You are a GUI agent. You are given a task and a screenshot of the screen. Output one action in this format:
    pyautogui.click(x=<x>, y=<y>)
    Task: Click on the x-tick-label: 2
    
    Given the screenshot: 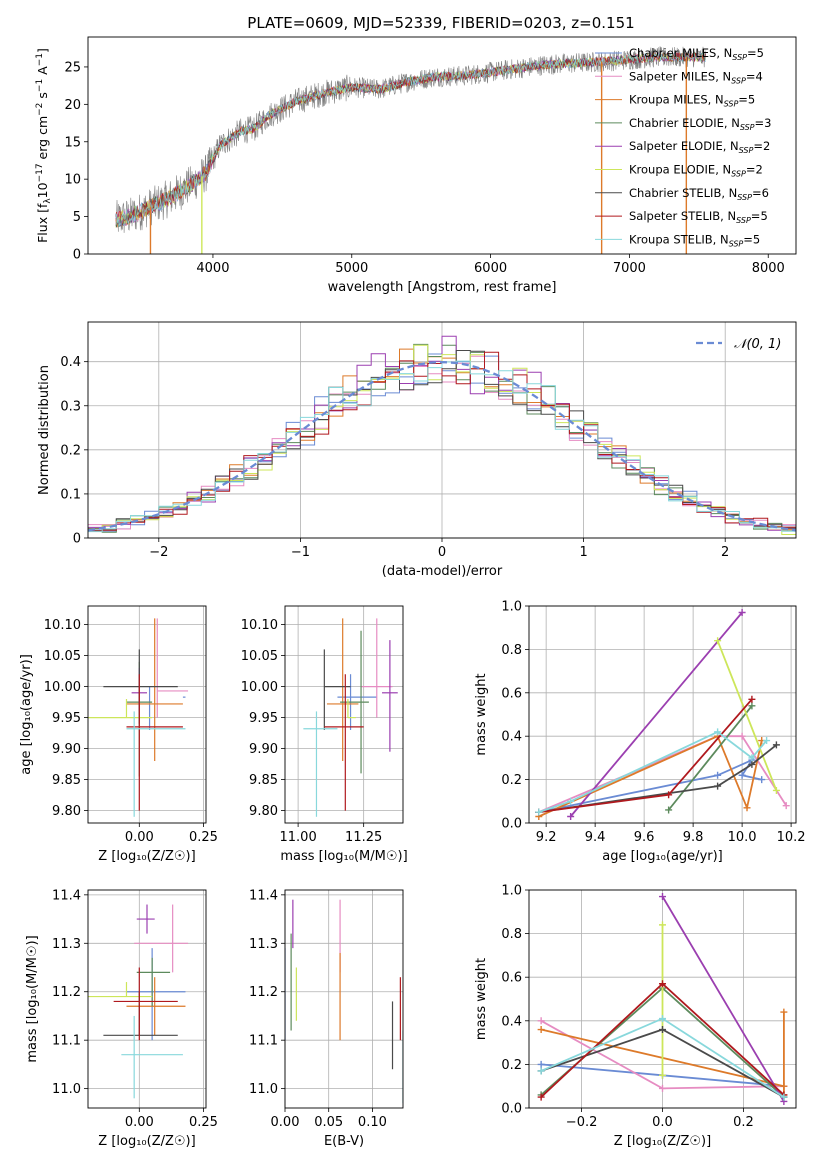 What is the action you would take?
    pyautogui.click(x=725, y=552)
    